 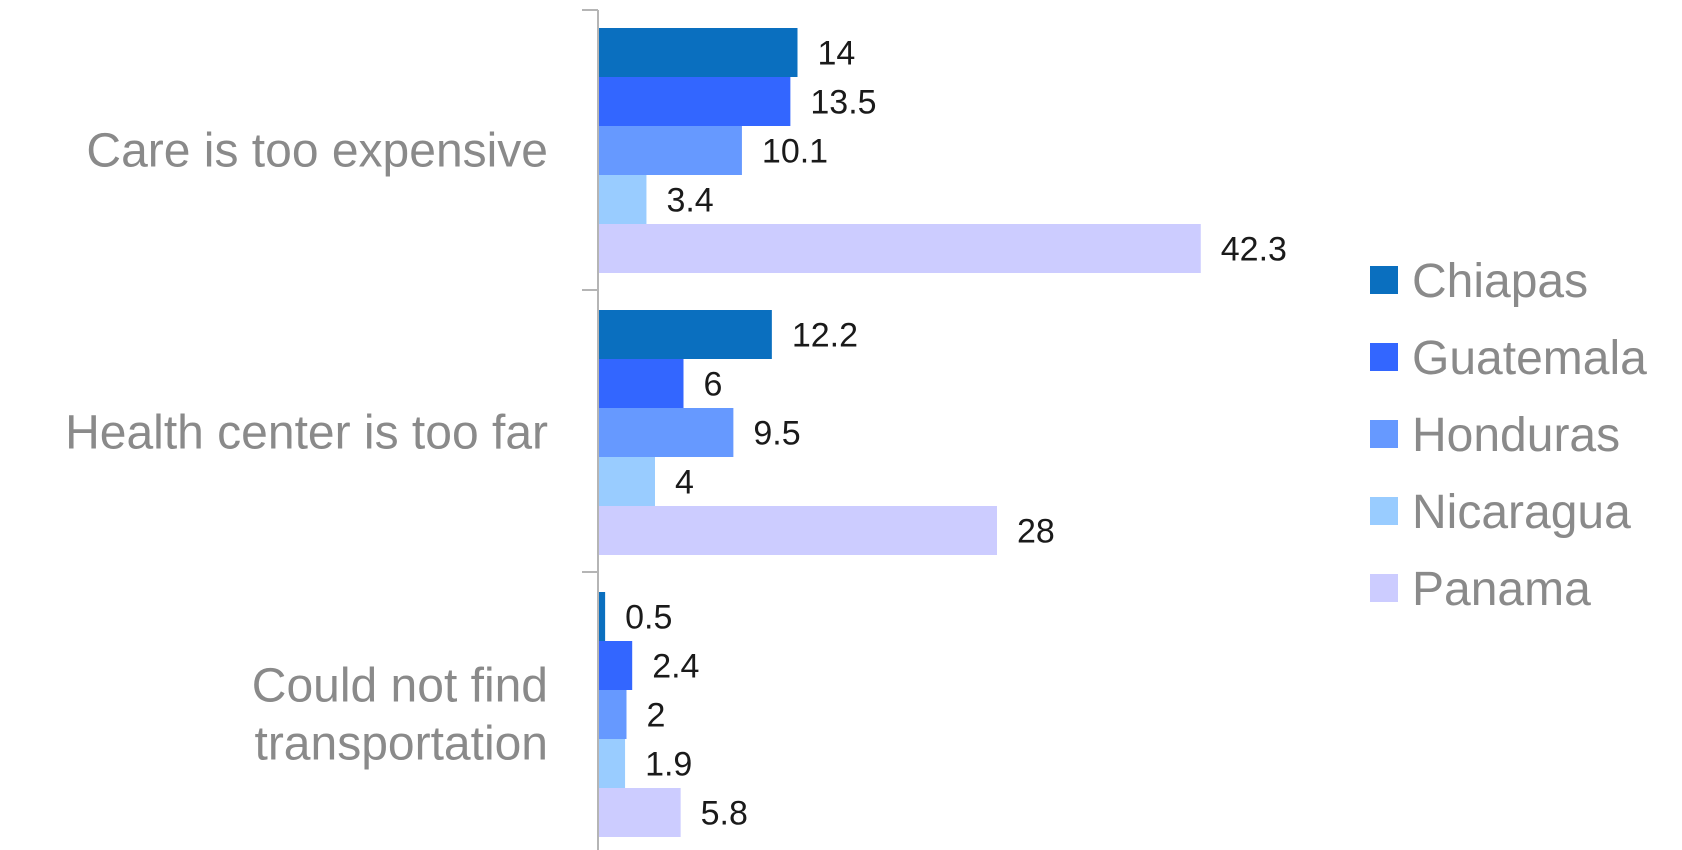 I want to click on value-label-nicaragua-1: 4, so click(x=684, y=483).